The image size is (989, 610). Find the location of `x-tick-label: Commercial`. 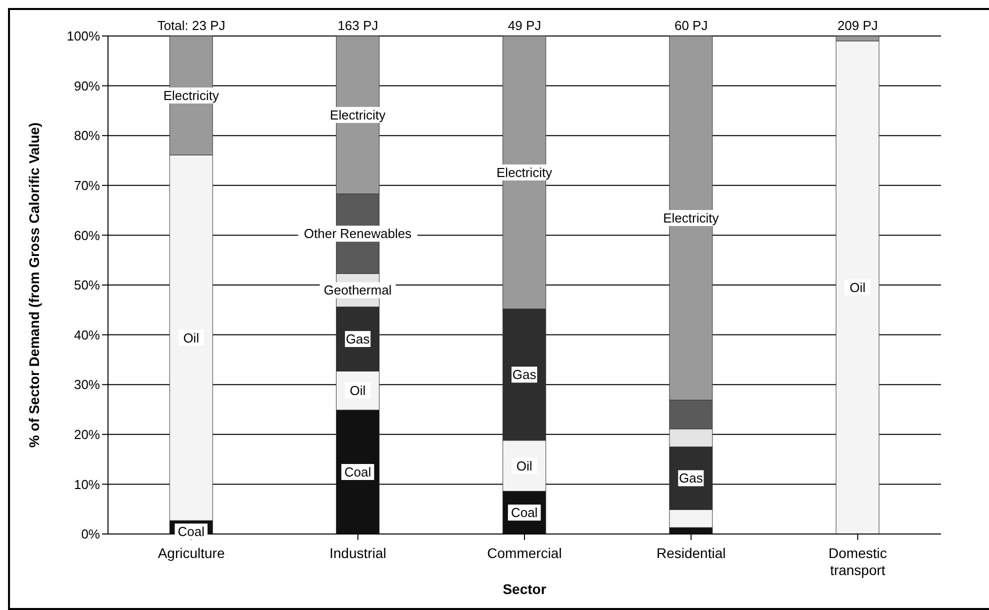

x-tick-label: Commercial is located at coordinates (524, 553).